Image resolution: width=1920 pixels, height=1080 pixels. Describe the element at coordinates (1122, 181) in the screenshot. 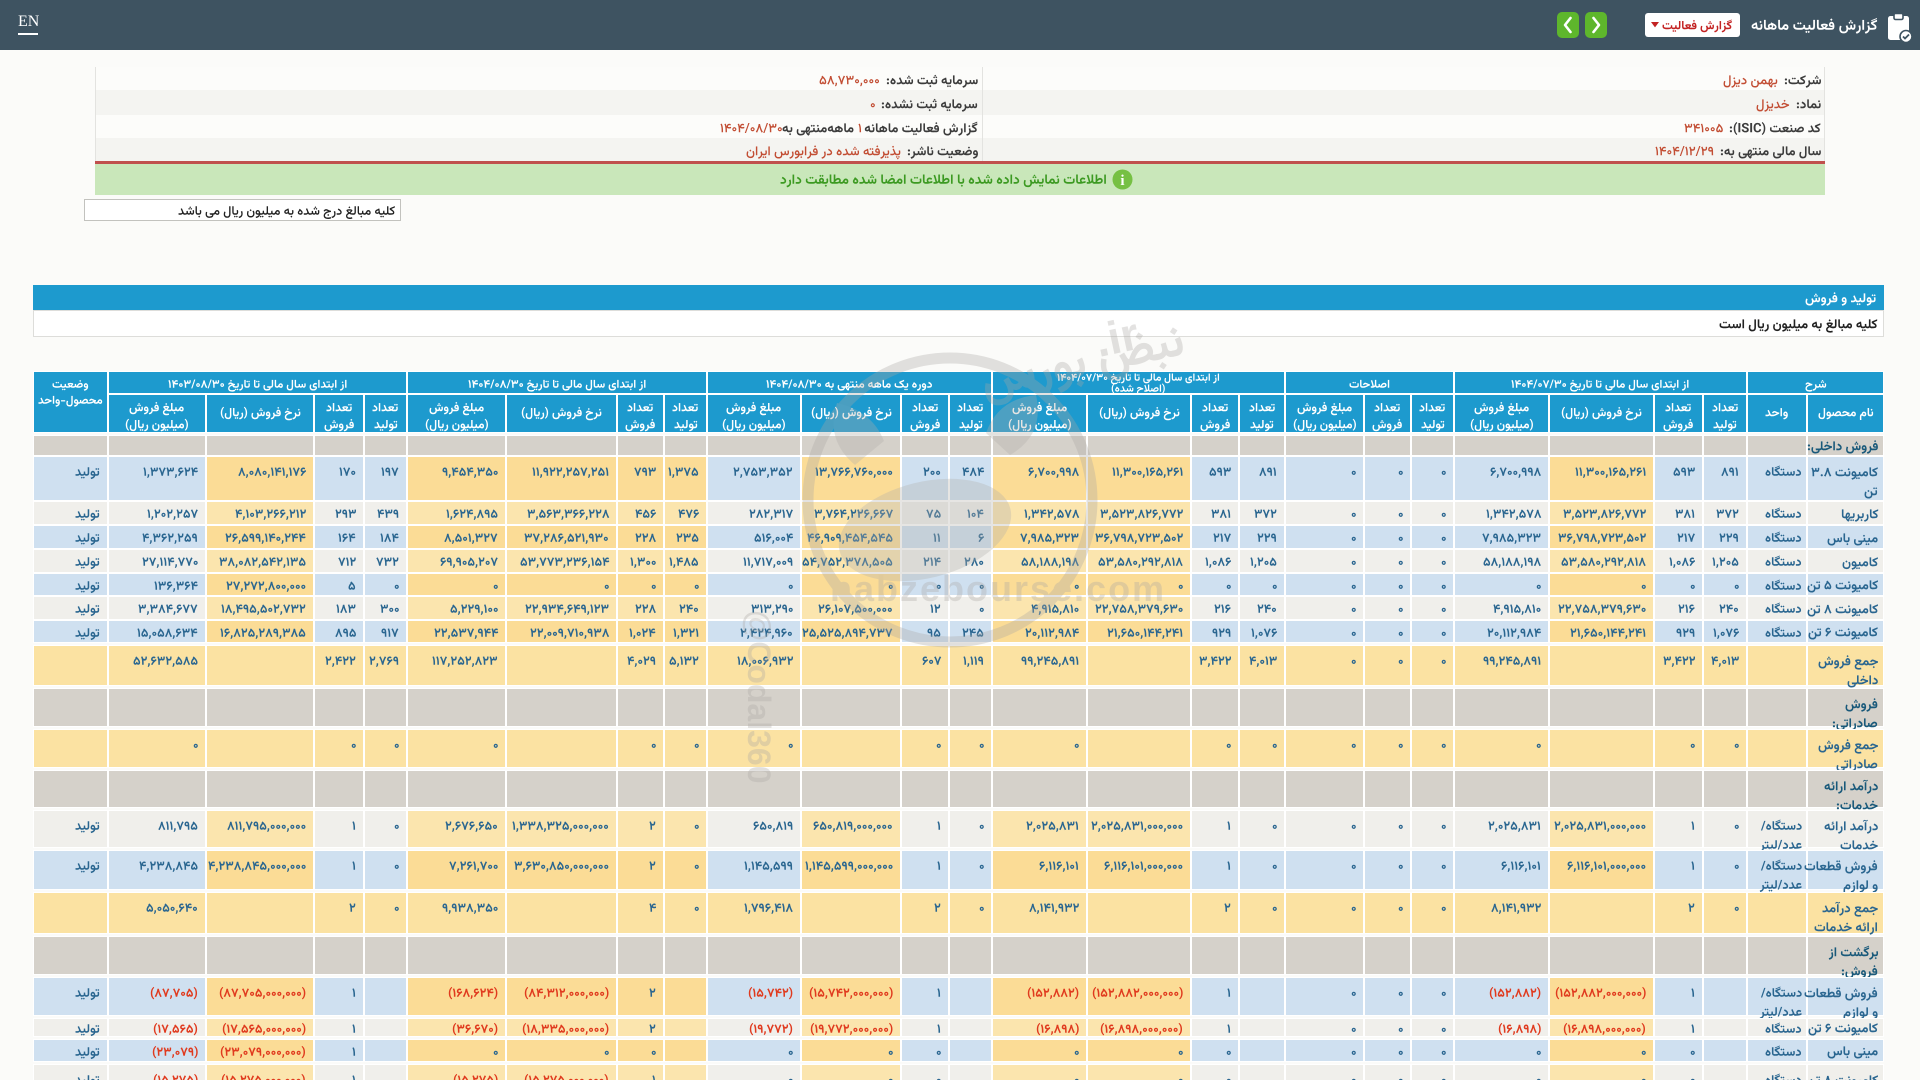

I see `svg-text: i` at that location.